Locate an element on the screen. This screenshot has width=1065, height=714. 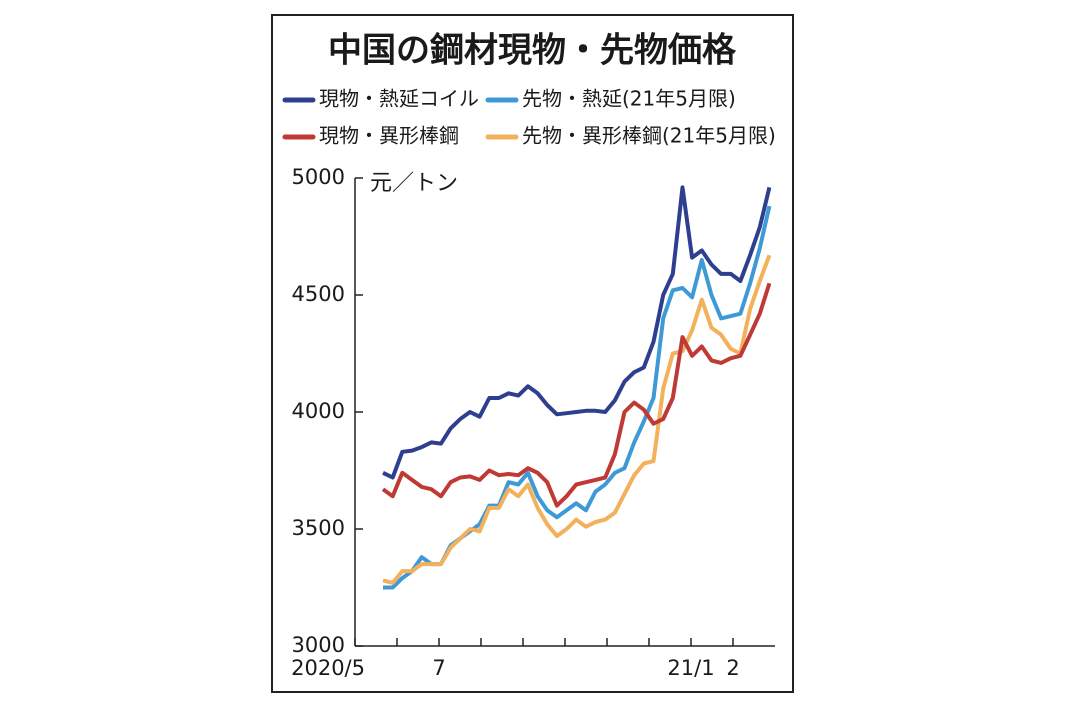
y-unit: 元／トン is located at coordinates (414, 183).